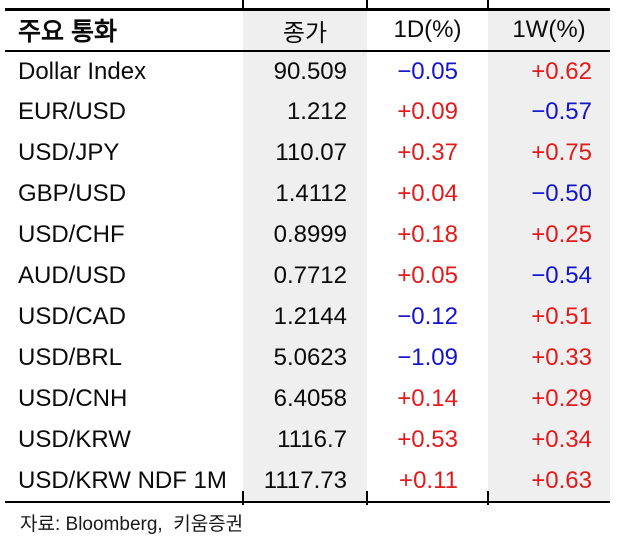  What do you see at coordinates (72, 193) in the screenshot?
I see `currency-name: GBP/USD` at bounding box center [72, 193].